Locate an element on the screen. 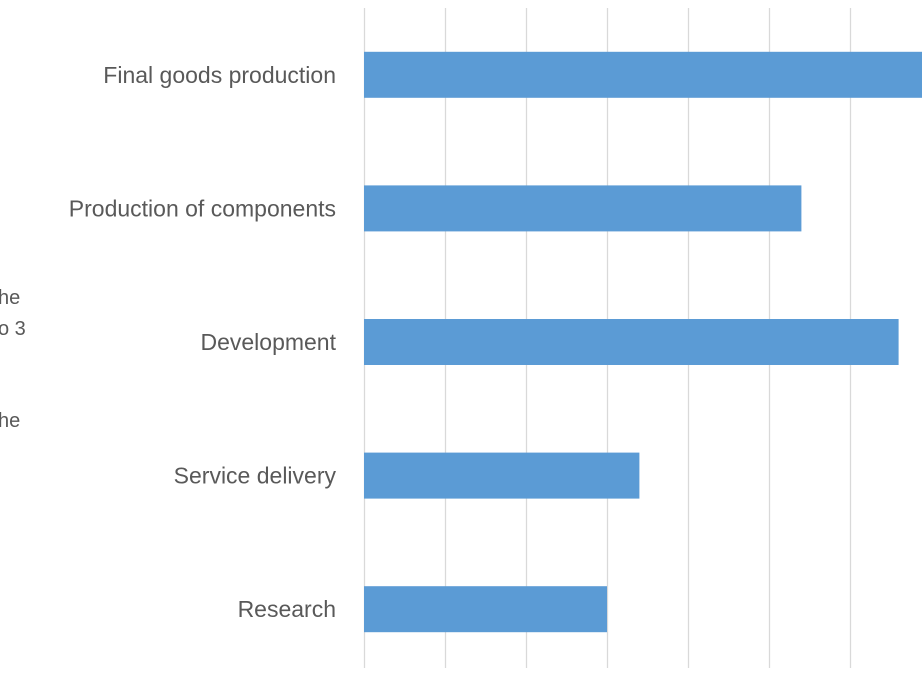 This screenshot has width=922, height=673. bar-final-goods-production is located at coordinates (643, 74).